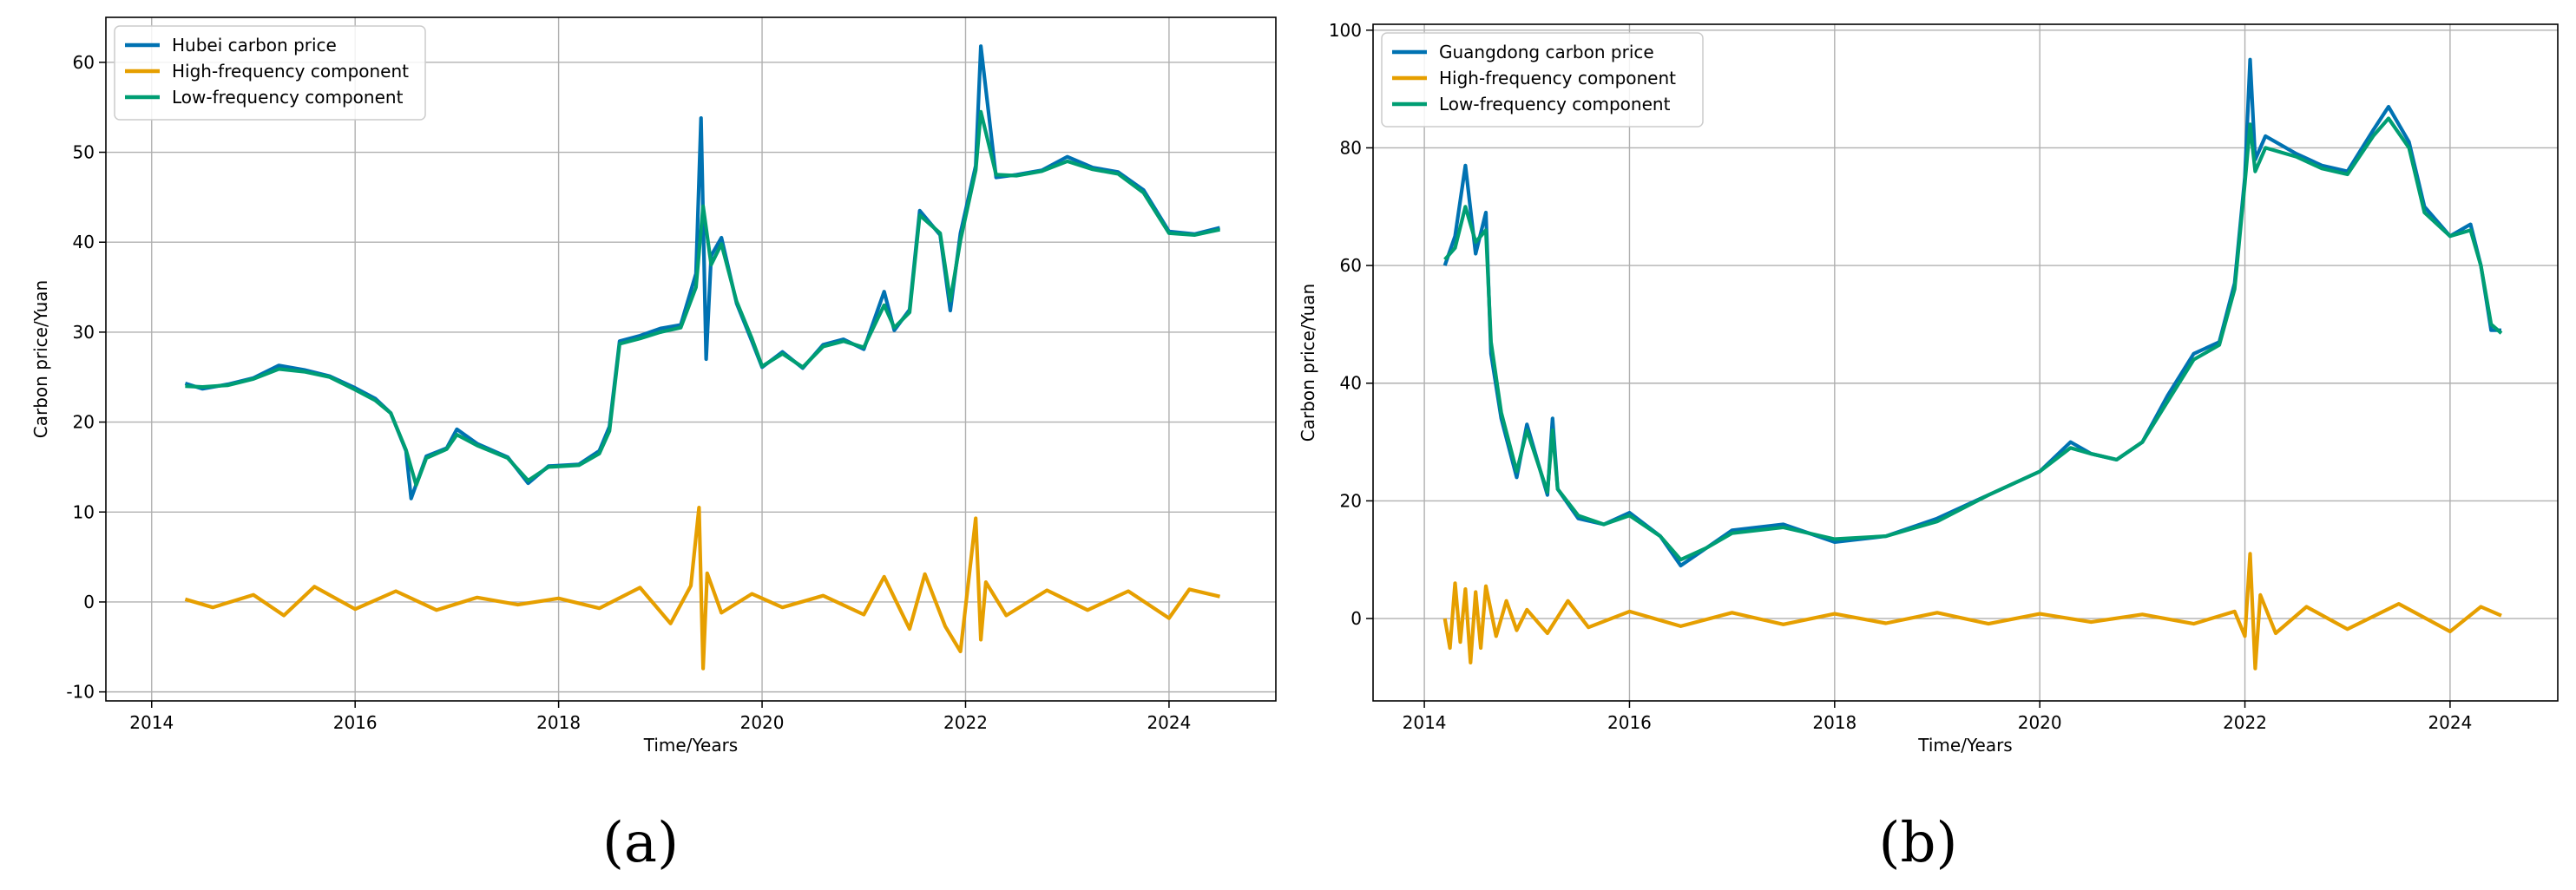 The height and width of the screenshot is (890, 2576). I want to click on panel-b-xtick-label-0: 2014, so click(1425, 722).